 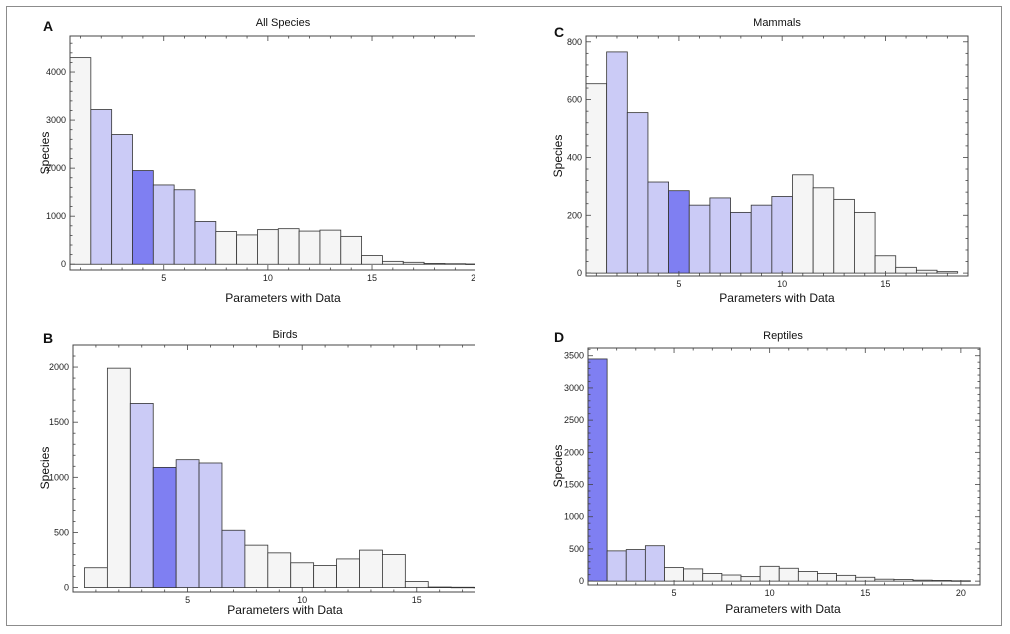 What do you see at coordinates (574, 356) in the screenshot?
I see `y-tick-label: 3500` at bounding box center [574, 356].